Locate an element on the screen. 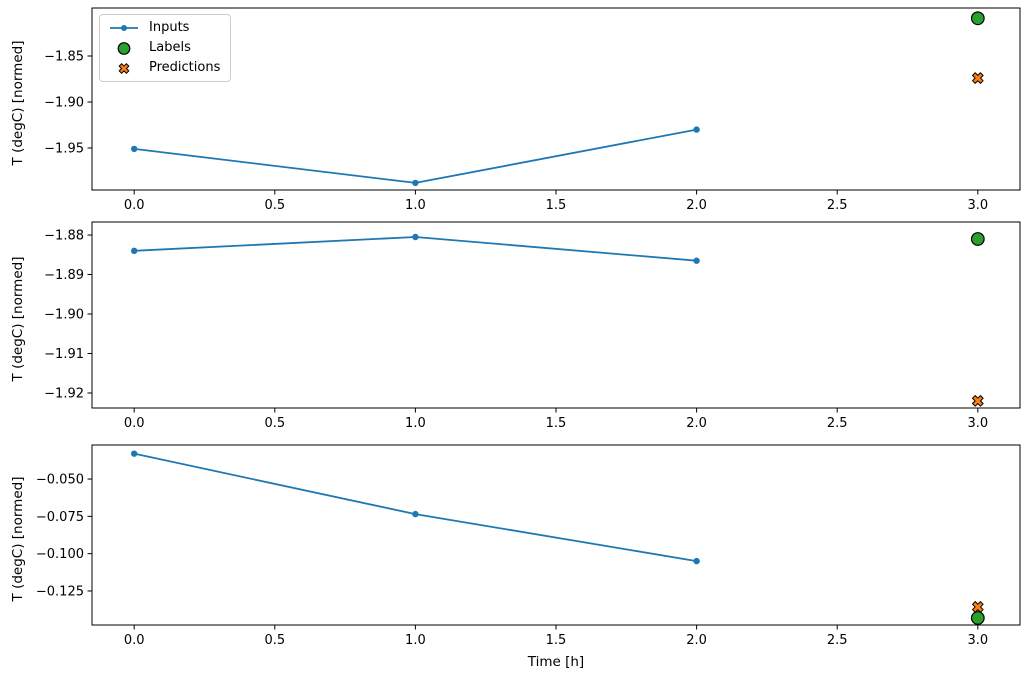 This screenshot has height=679, width=1030. y-tick-label: −1.85 is located at coordinates (64, 57).